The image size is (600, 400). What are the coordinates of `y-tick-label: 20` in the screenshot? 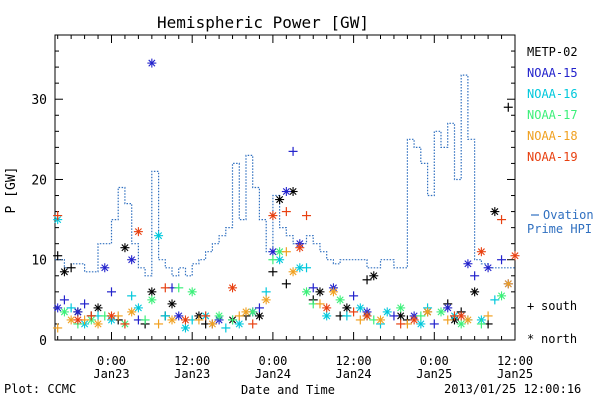 It's located at (39, 180).